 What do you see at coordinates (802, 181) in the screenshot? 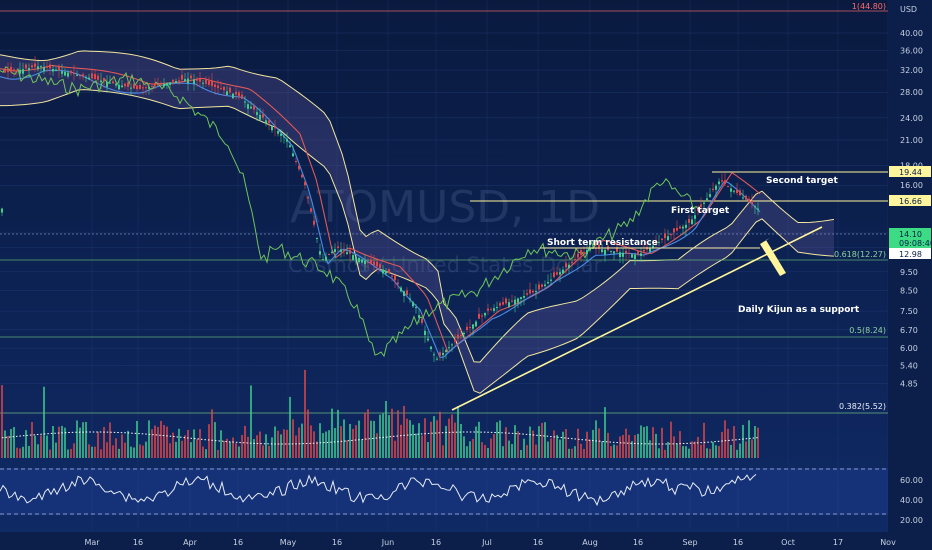
I see `annotation-second-target: Second target` at bounding box center [802, 181].